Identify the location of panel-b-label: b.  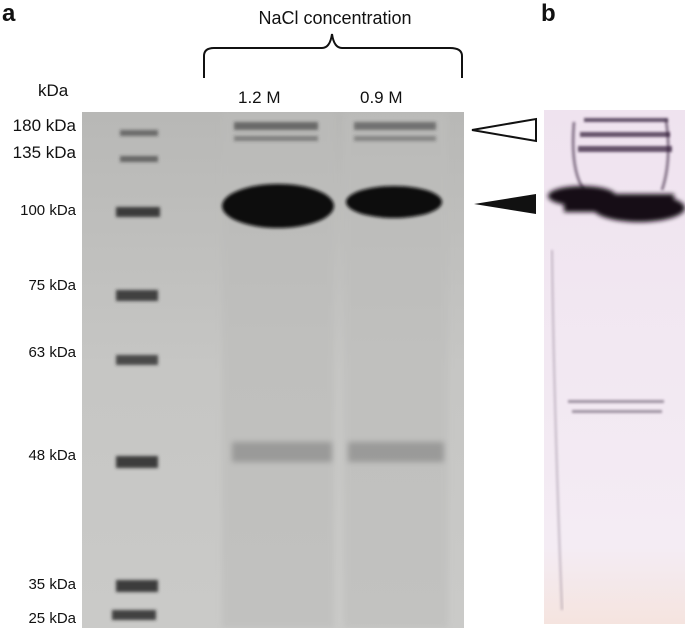
(548, 13).